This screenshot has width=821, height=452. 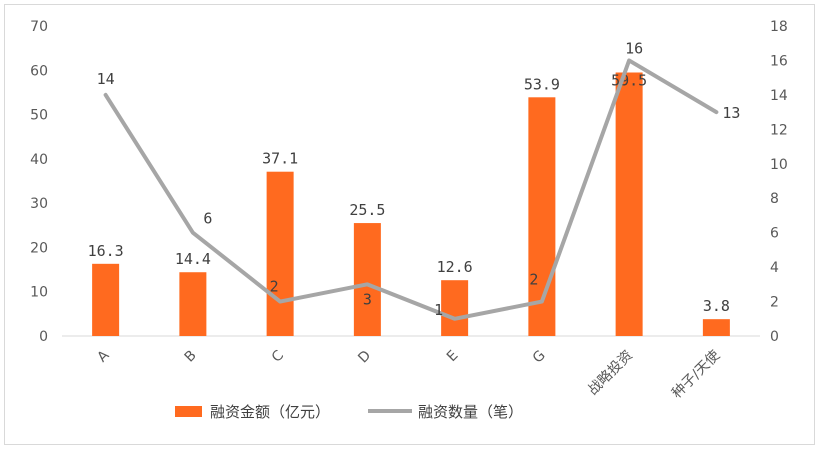 What do you see at coordinates (634, 48) in the screenshot?
I see `line-data-label: 16` at bounding box center [634, 48].